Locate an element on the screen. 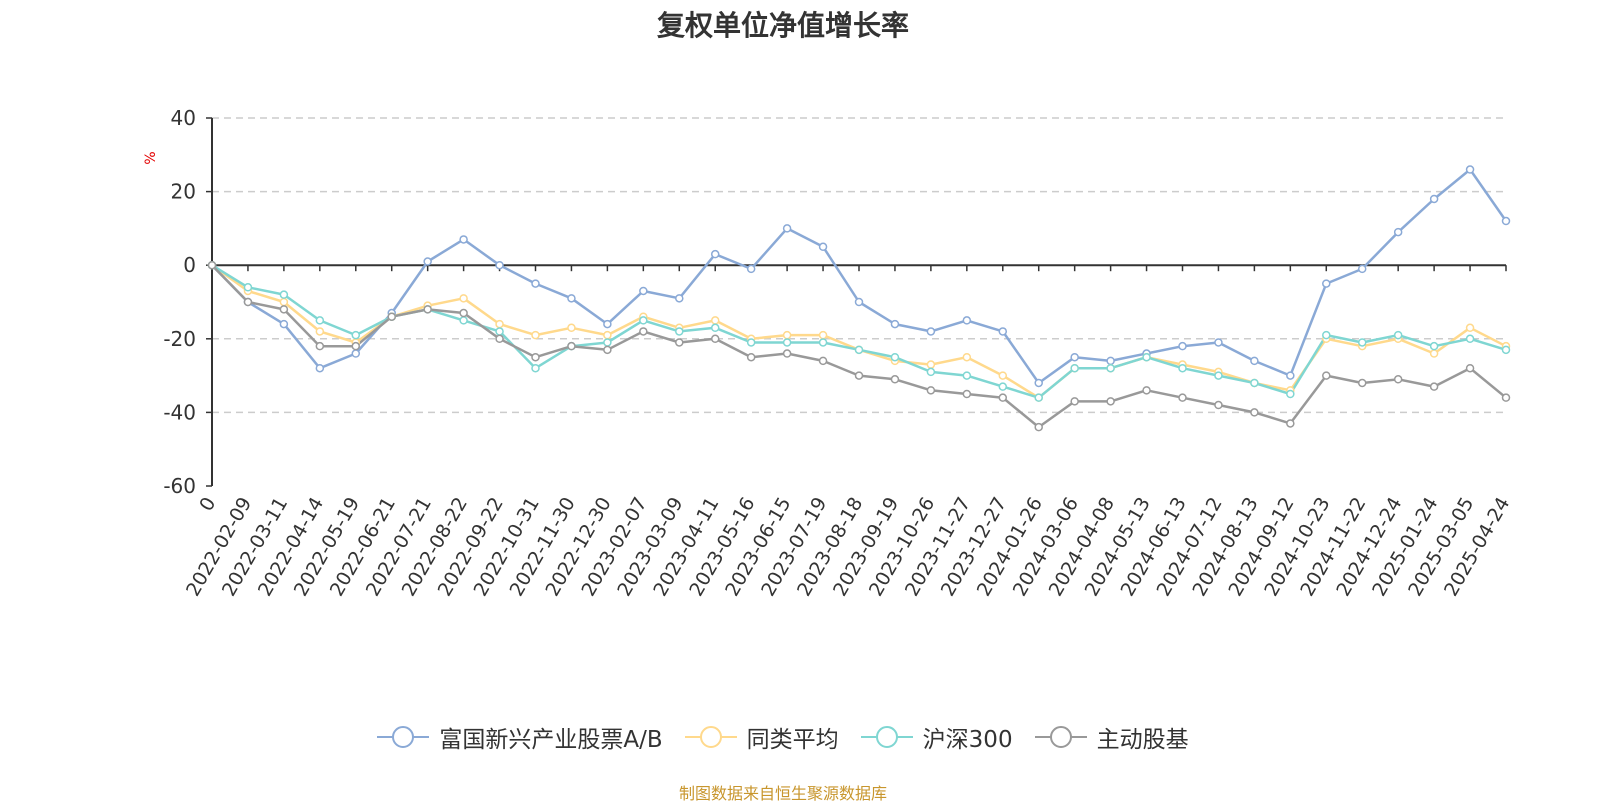  legend-label: 同类平均 is located at coordinates (792, 740).